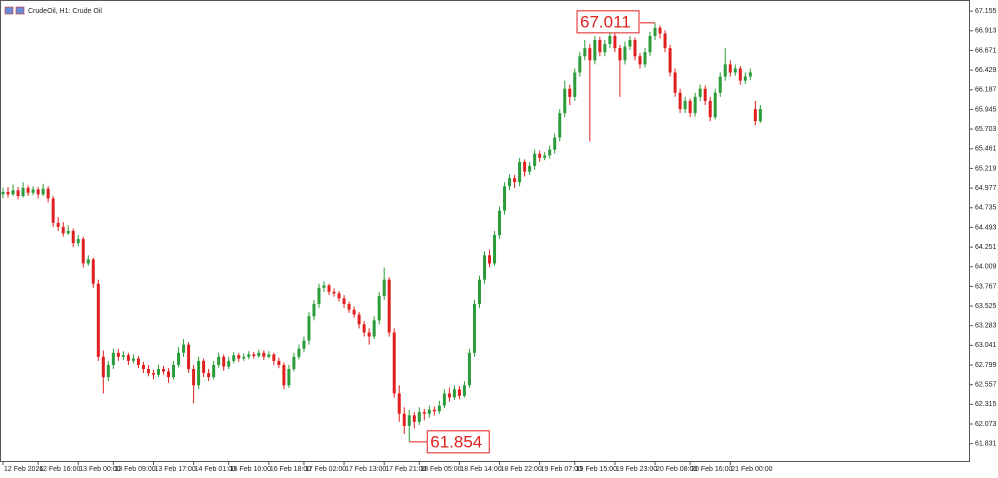 The height and width of the screenshot is (478, 998). I want to click on y-tick-label: 64.735, so click(986, 208).